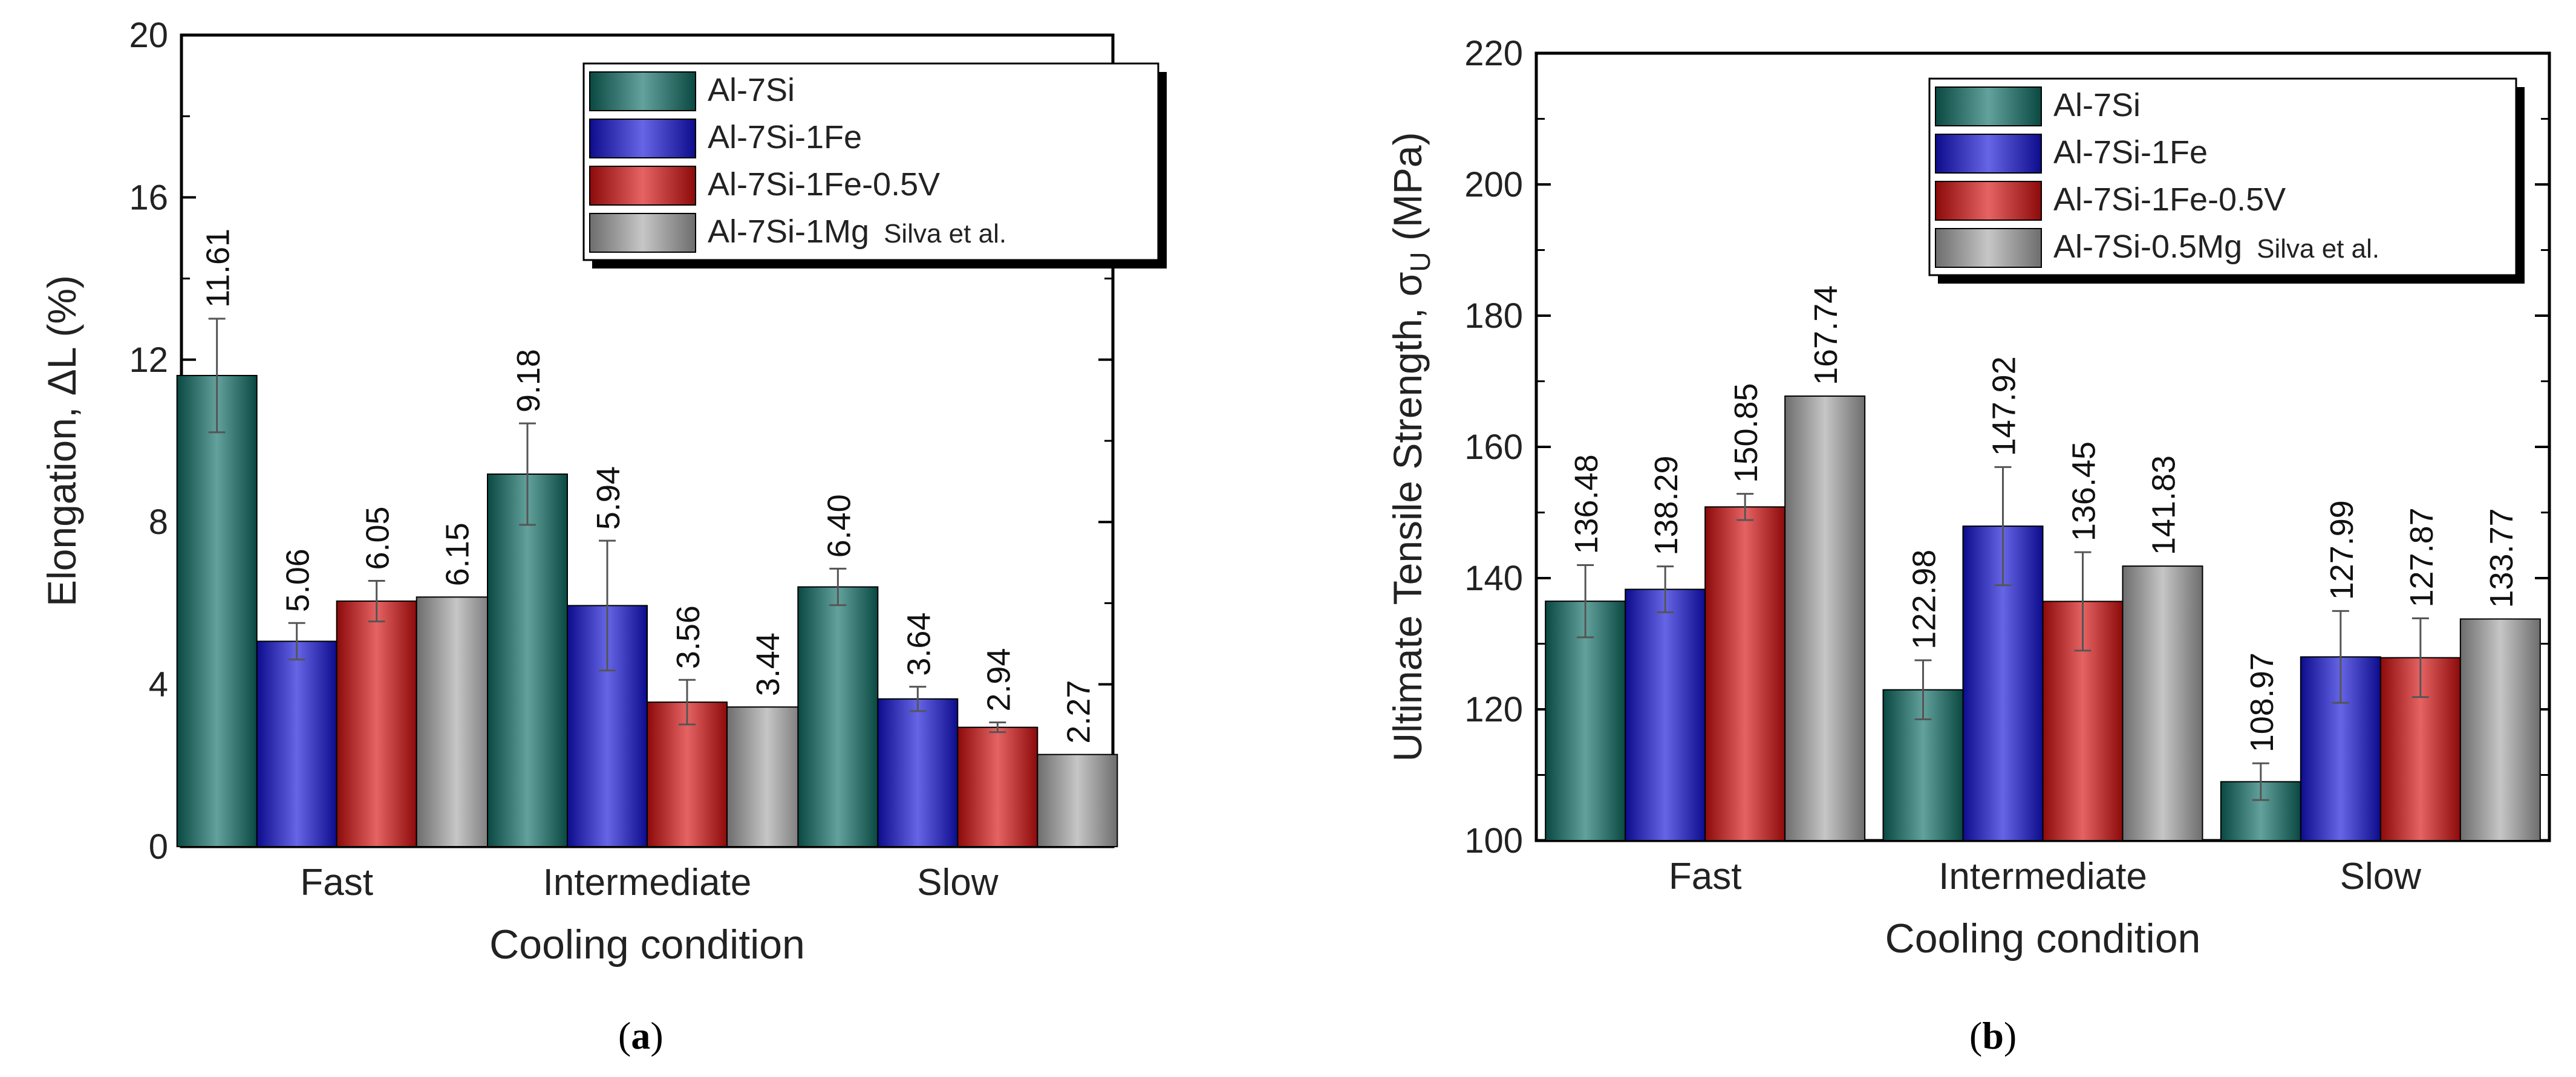 The height and width of the screenshot is (1077, 2576). Describe the element at coordinates (148, 360) in the screenshot. I see `y-tick-label: 12` at that location.